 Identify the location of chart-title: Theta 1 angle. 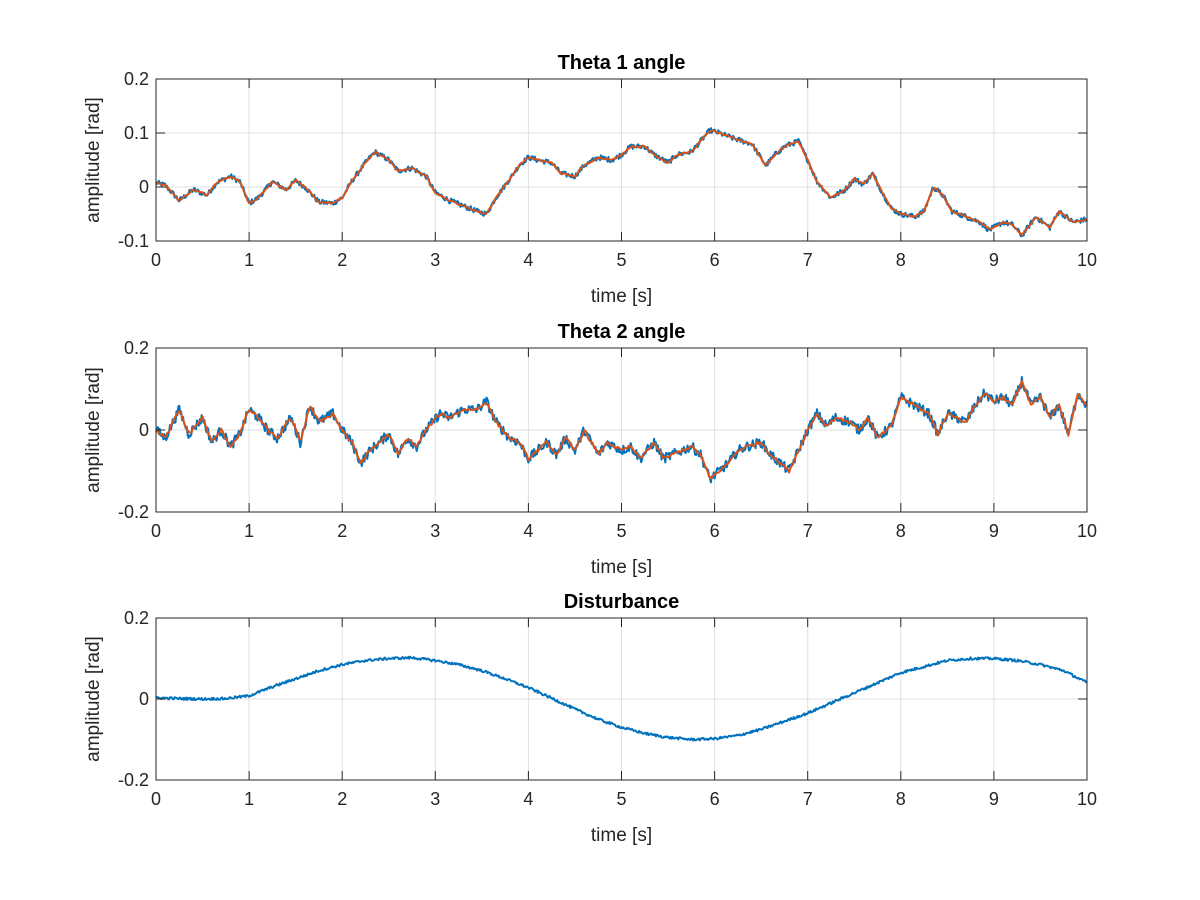
(622, 63).